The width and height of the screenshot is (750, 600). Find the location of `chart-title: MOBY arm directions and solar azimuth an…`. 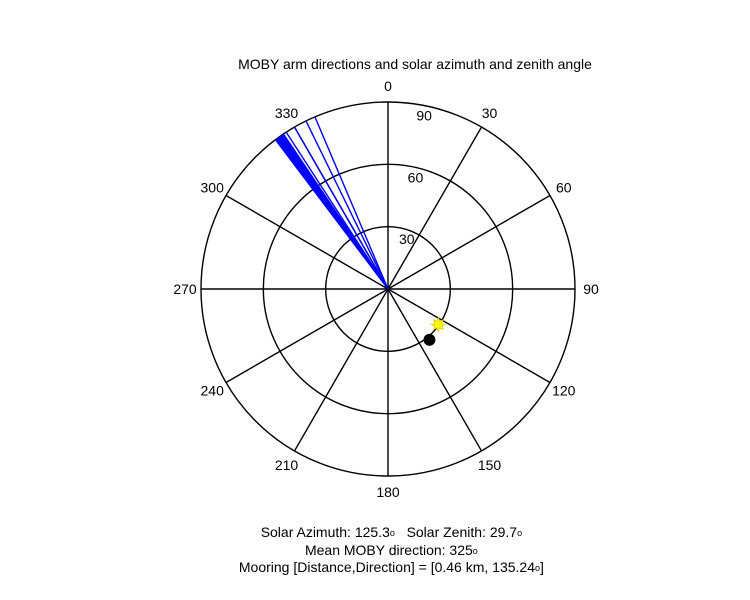

chart-title: MOBY arm directions and solar azimuth an… is located at coordinates (415, 64).